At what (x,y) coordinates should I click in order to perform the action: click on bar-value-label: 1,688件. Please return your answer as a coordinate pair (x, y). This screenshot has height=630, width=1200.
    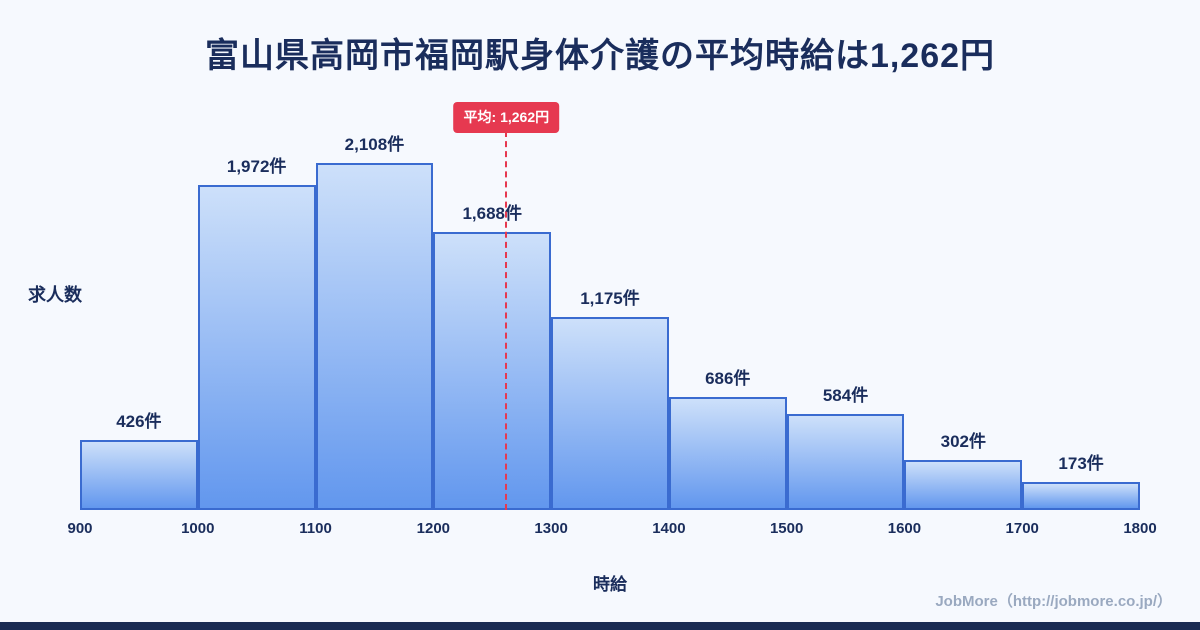
    Looking at the image, I should click on (492, 214).